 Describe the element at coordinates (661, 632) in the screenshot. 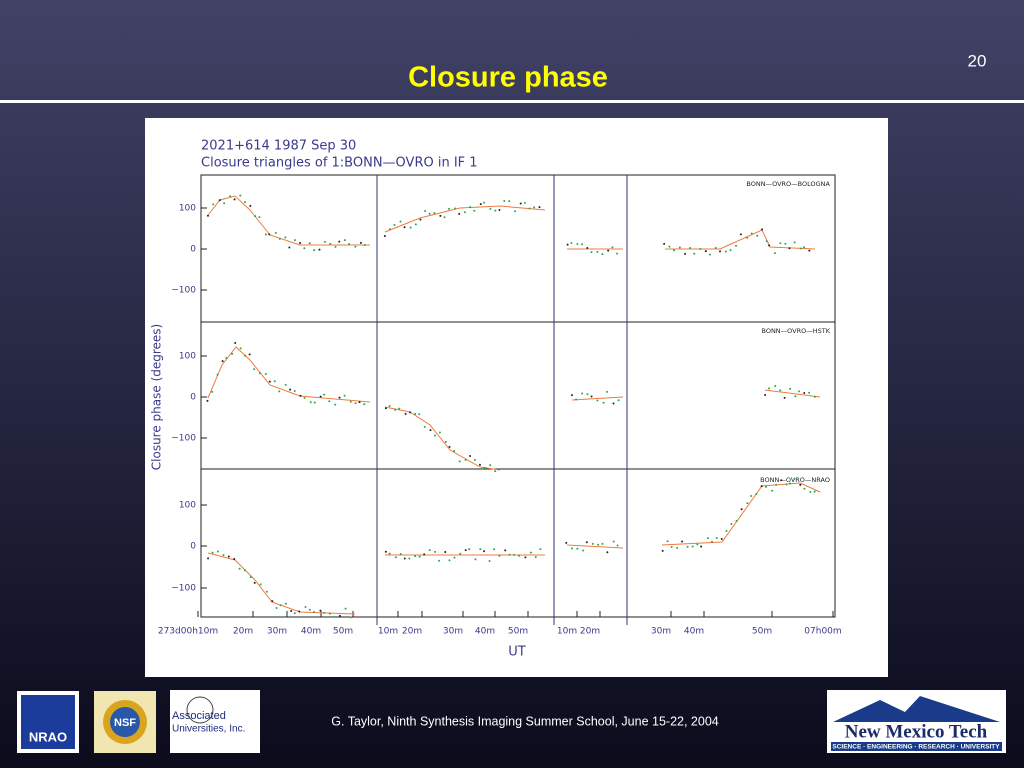

I see `x-tick-label: 30m` at that location.